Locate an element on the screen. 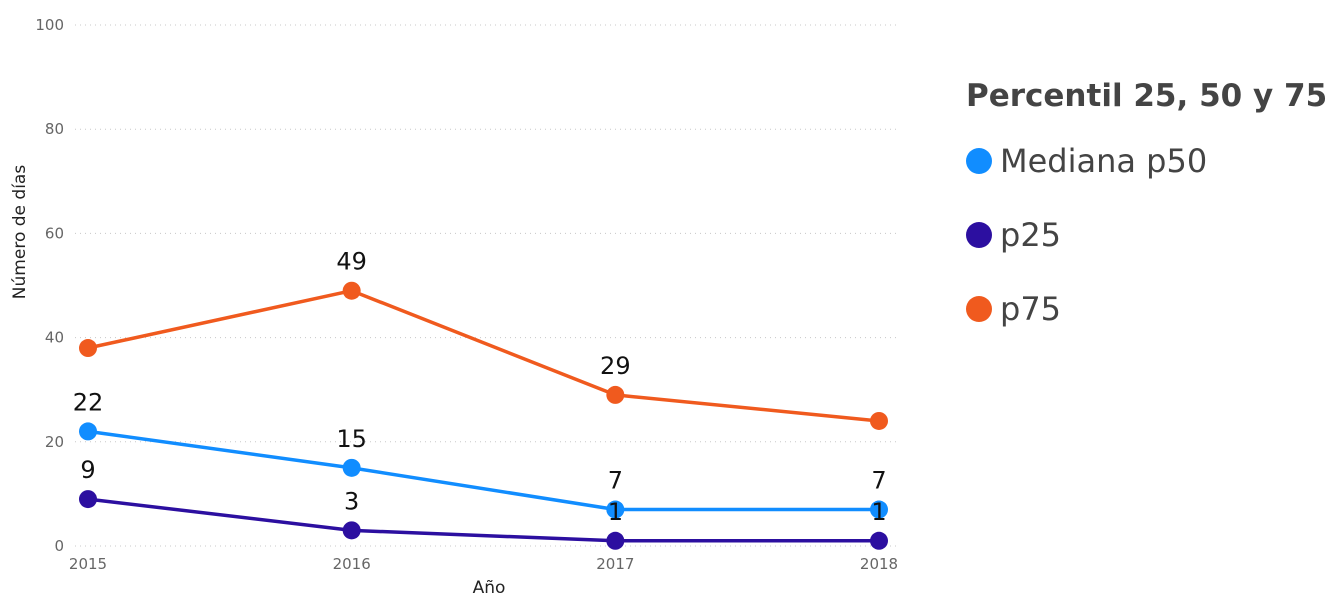 The height and width of the screenshot is (596, 1337). y-tick-label: 0 is located at coordinates (59, 546).